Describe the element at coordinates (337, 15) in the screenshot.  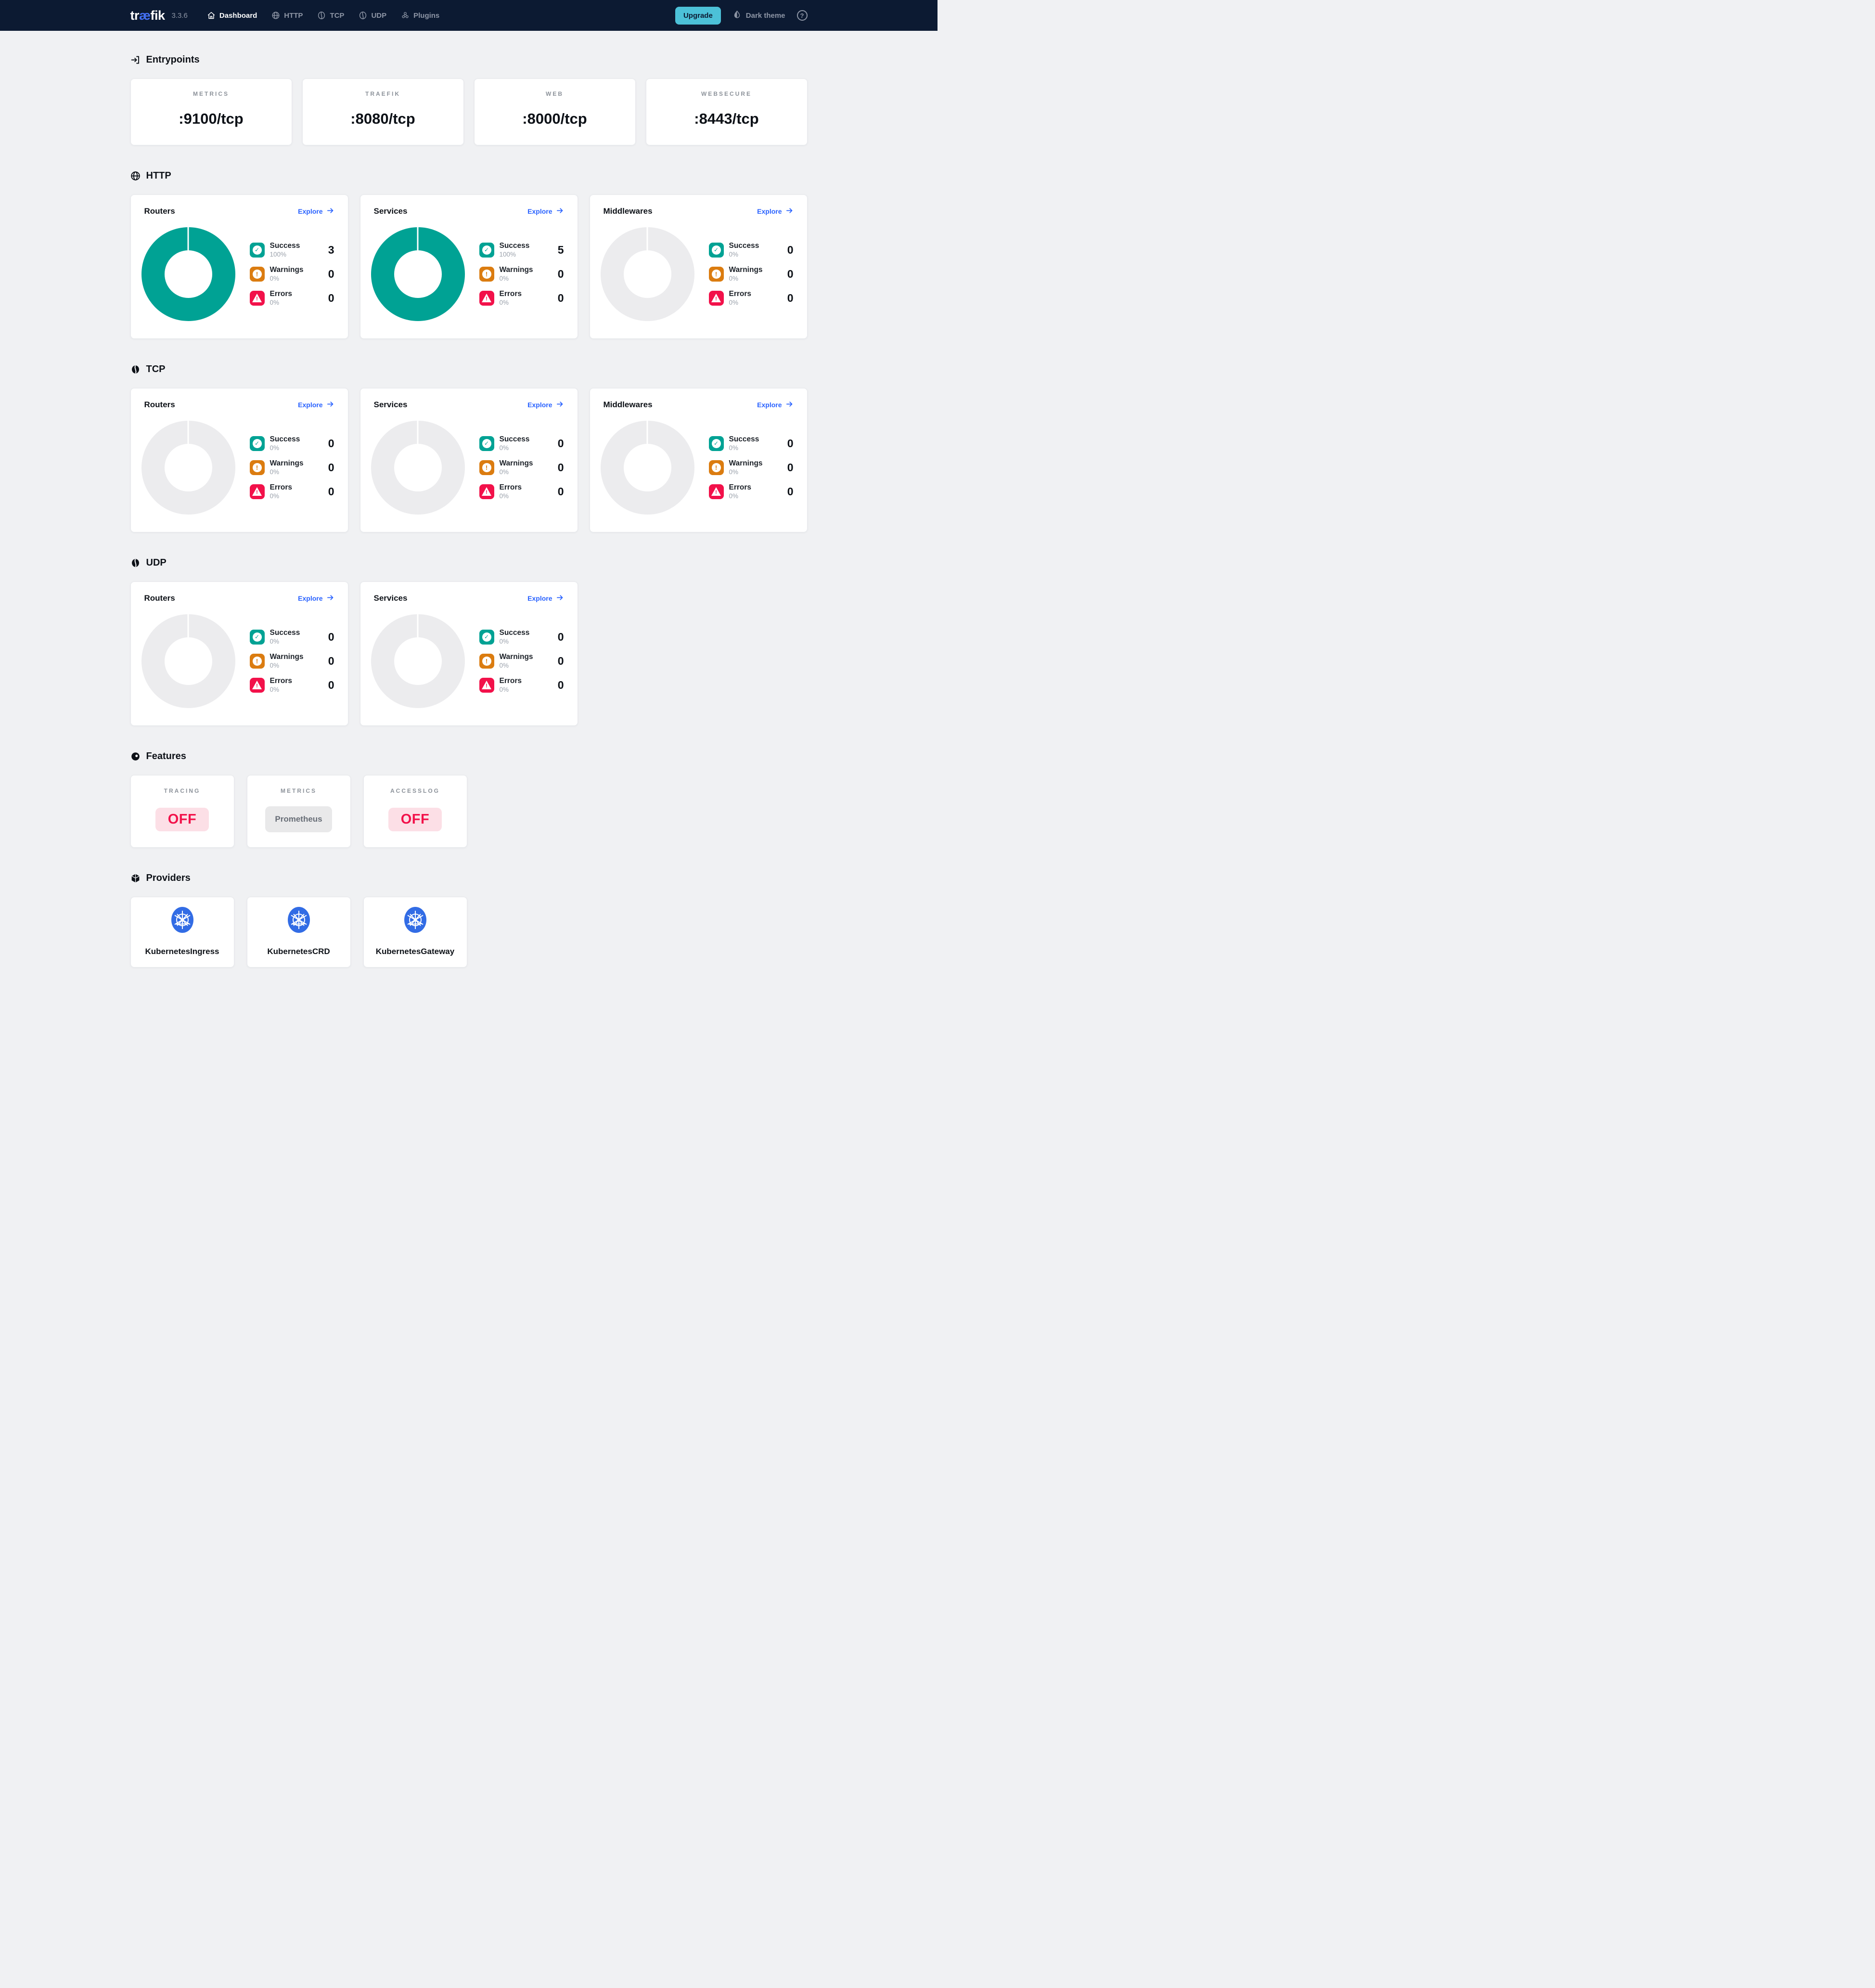
I see `nav-label: TCP` at that location.